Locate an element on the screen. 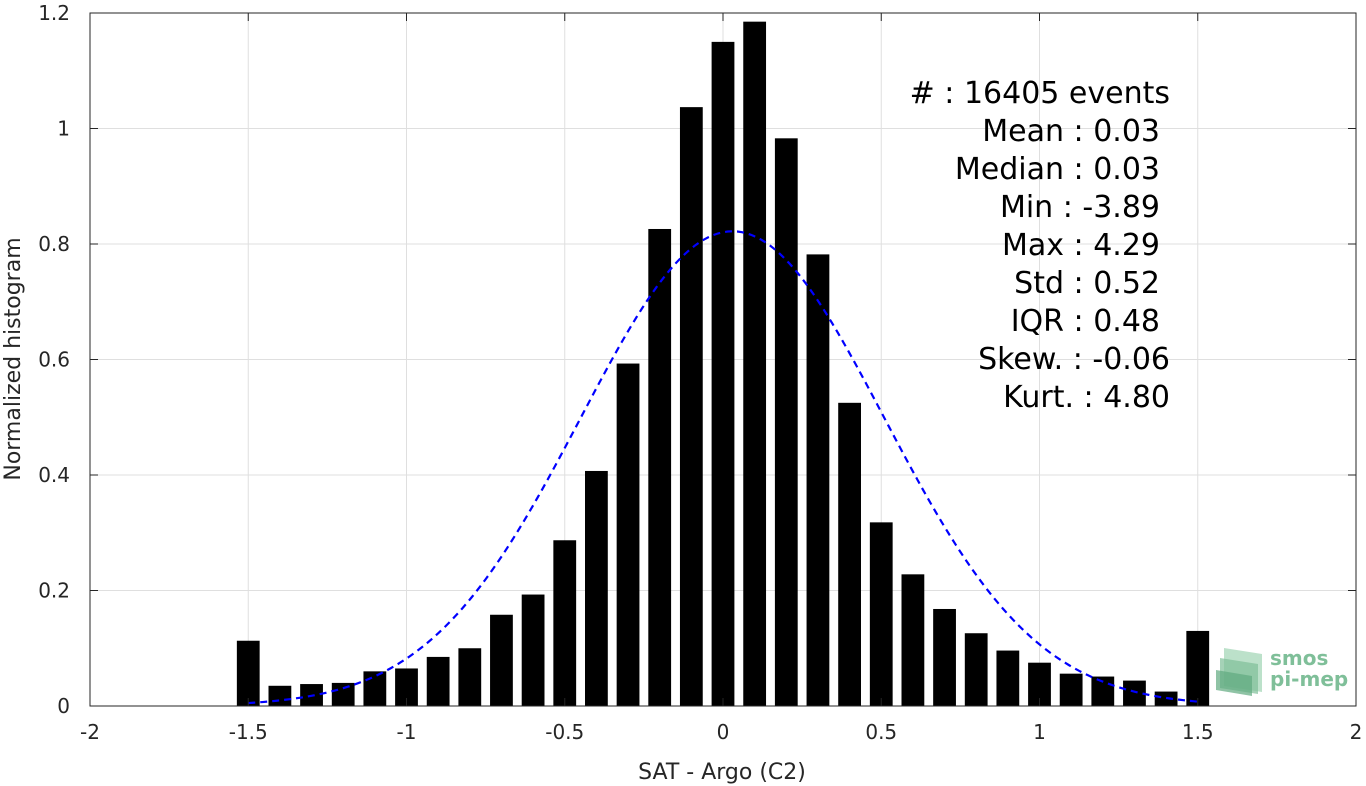 This screenshot has width=1366, height=786. x-axis-label: SAT - Argo (C2) is located at coordinates (722, 772).